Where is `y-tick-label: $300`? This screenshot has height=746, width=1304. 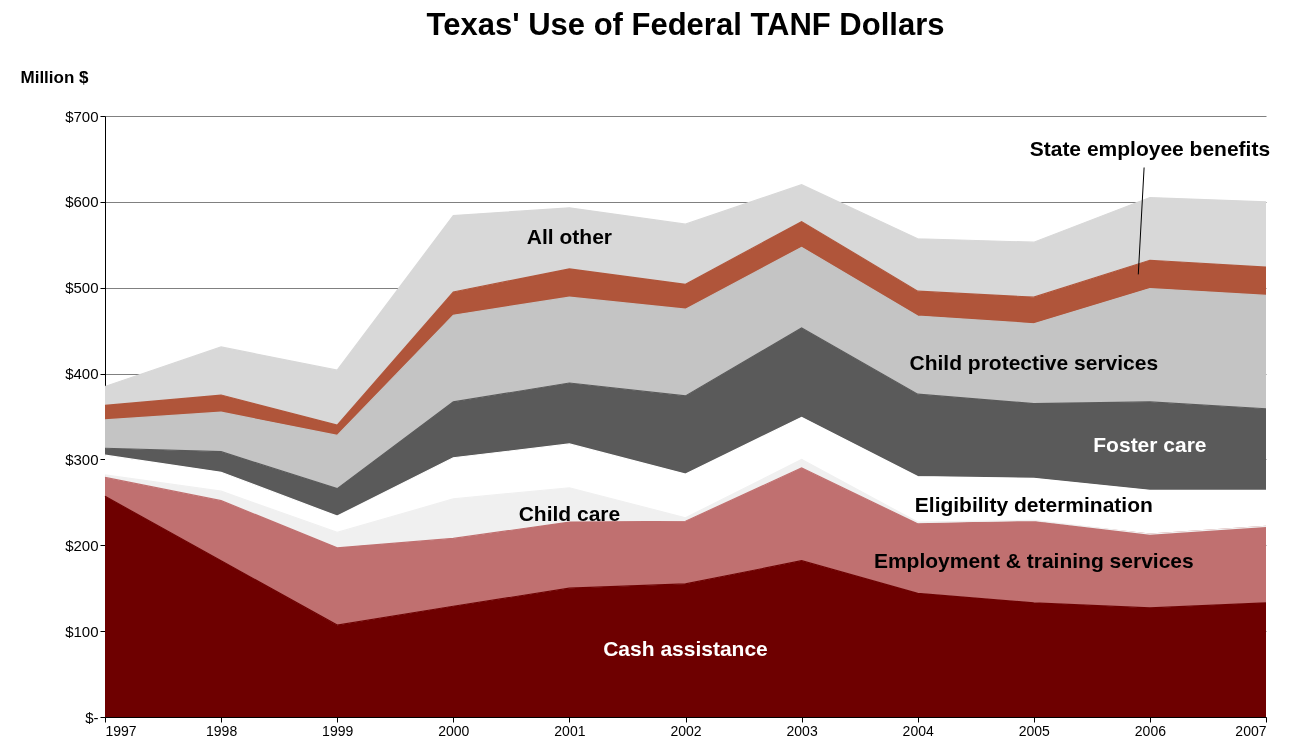 y-tick-label: $300 is located at coordinates (82, 459).